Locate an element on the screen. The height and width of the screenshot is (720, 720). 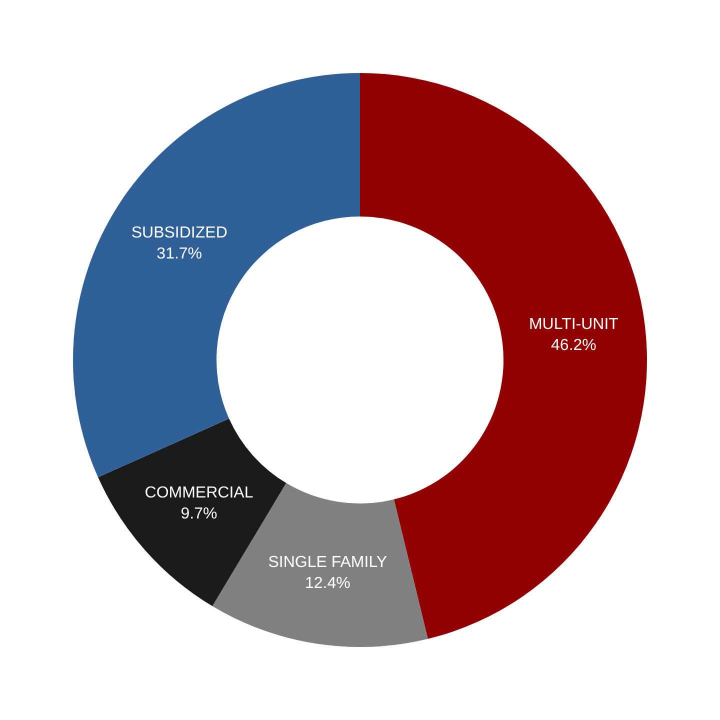
data-label: 31.7% is located at coordinates (179, 253).